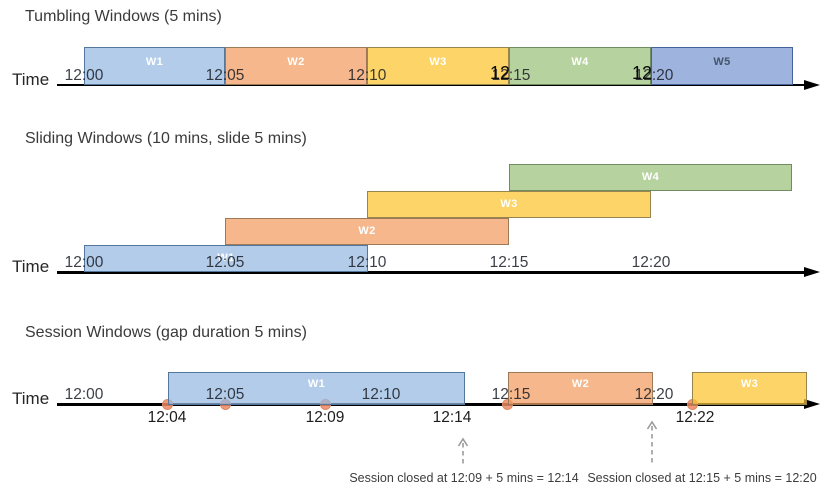 The height and width of the screenshot is (498, 829). What do you see at coordinates (452, 417) in the screenshot?
I see `event-time-label: 12:14` at bounding box center [452, 417].